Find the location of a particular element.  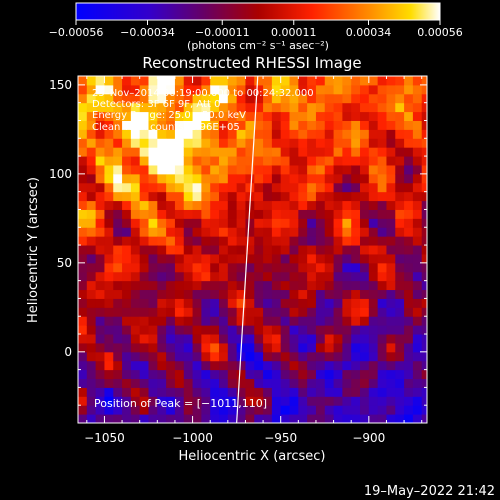

chart-title: Reconstructed RHESSI Image is located at coordinates (251, 63).